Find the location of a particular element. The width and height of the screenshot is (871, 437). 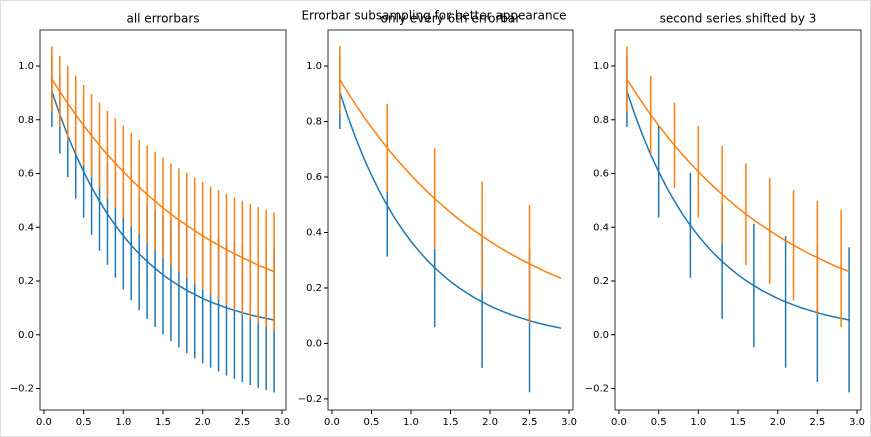

axes-title: only every 6th errorbar is located at coordinates (451, 19).